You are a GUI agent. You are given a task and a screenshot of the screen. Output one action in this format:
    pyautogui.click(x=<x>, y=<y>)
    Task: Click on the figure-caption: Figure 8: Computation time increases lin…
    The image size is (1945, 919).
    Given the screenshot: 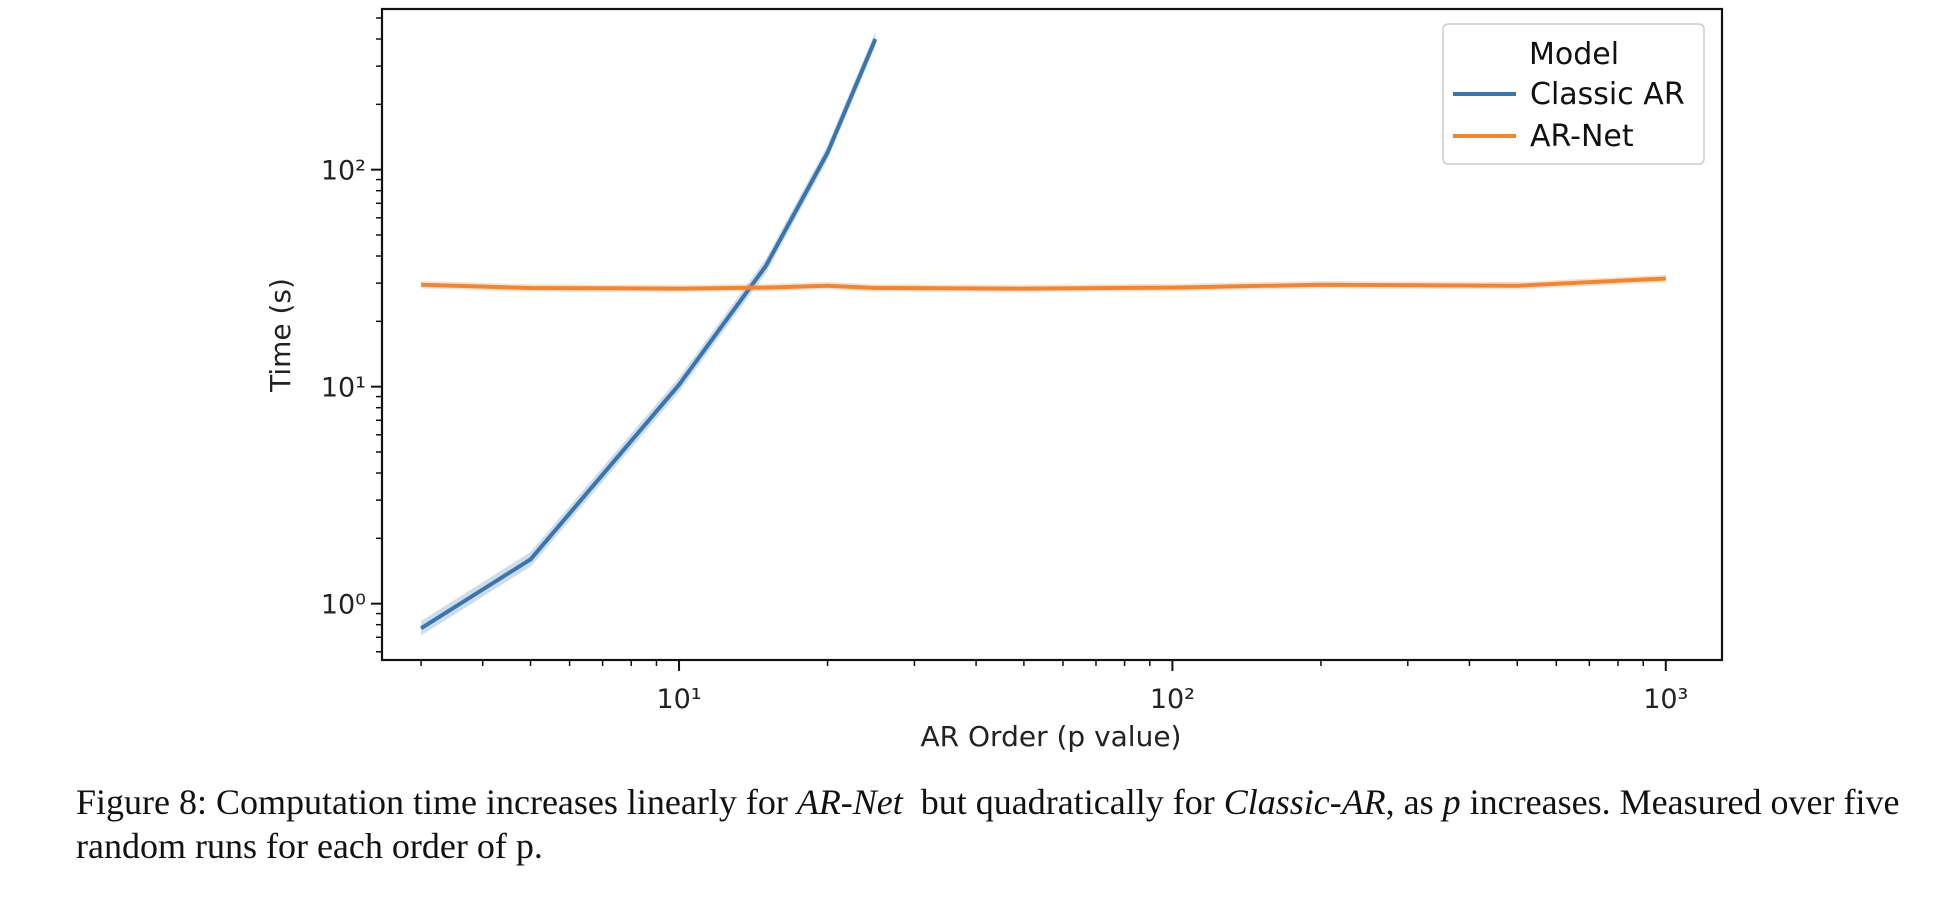 What is the action you would take?
    pyautogui.click(x=996, y=824)
    